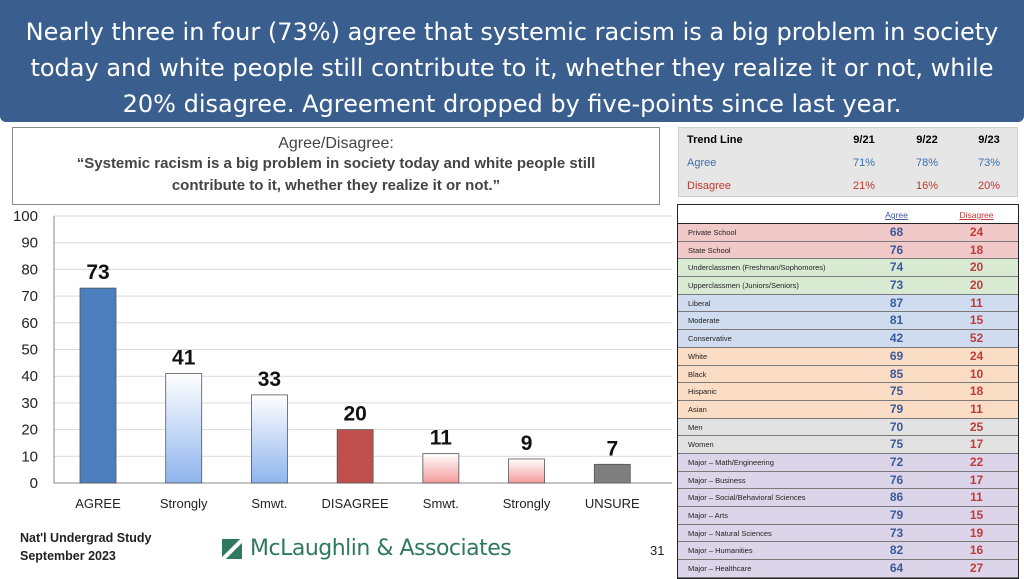 The width and height of the screenshot is (1024, 579). What do you see at coordinates (704, 321) in the screenshot?
I see `row-label: Moderate` at bounding box center [704, 321].